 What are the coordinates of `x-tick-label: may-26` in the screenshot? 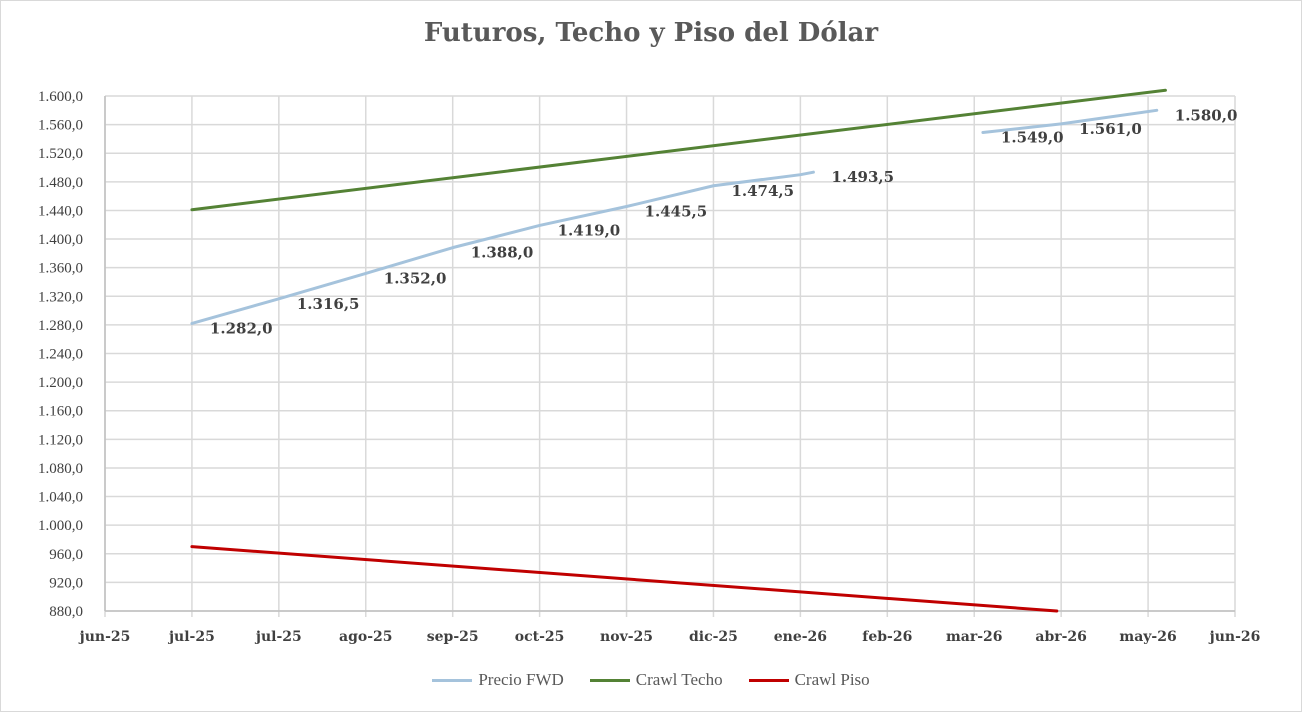 It's located at (1147, 637).